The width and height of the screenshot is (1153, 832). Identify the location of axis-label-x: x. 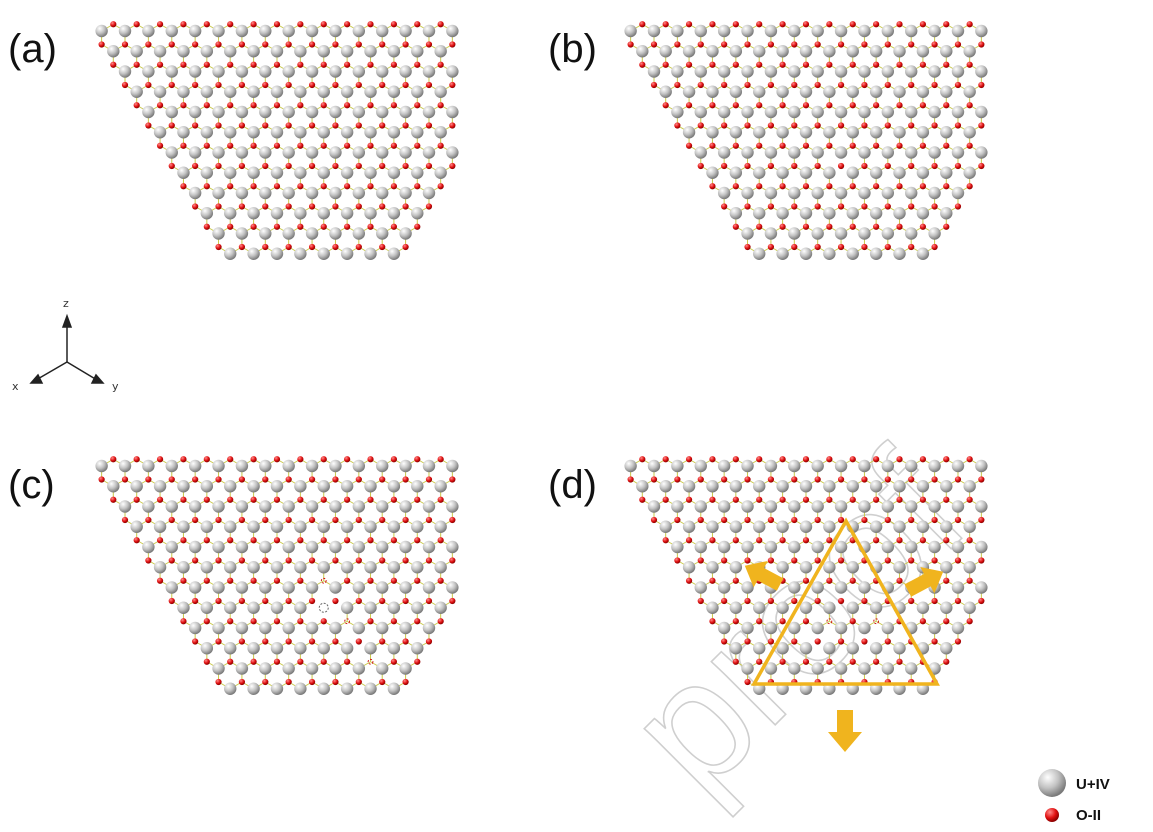
(15, 386).